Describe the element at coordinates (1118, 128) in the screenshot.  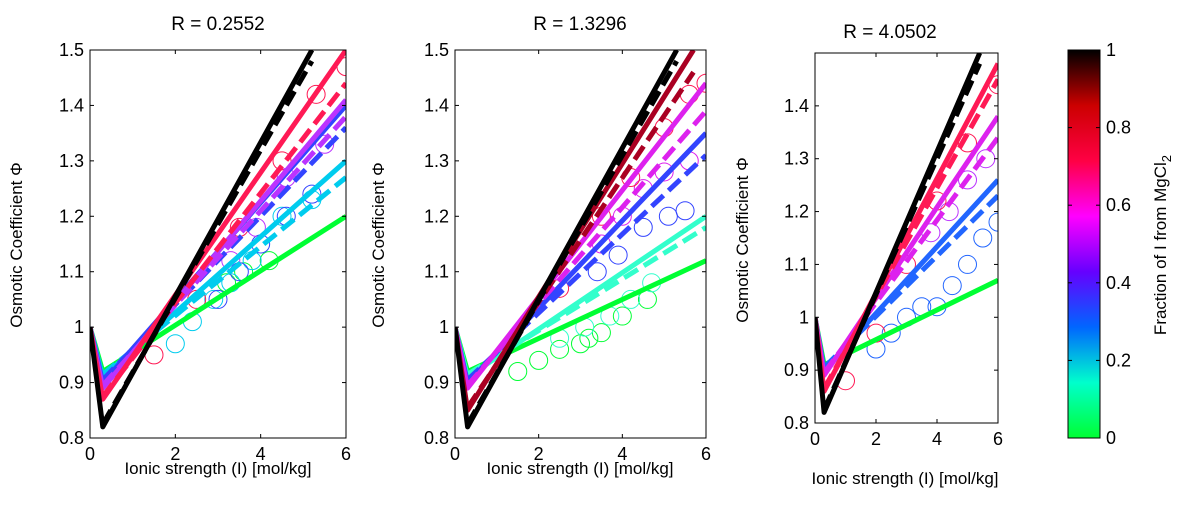
I see `colorbar-tick-label: 0.8` at that location.